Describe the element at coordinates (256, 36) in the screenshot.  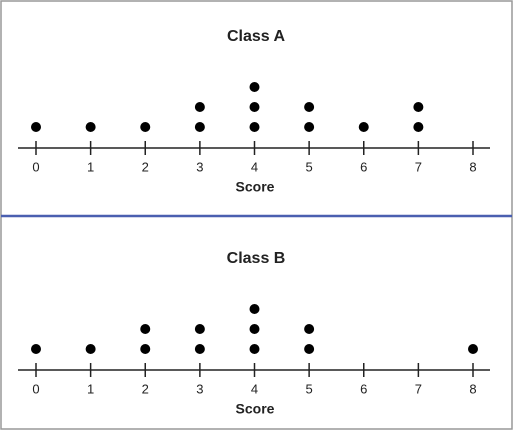
I see `chart-title: Class A` at that location.